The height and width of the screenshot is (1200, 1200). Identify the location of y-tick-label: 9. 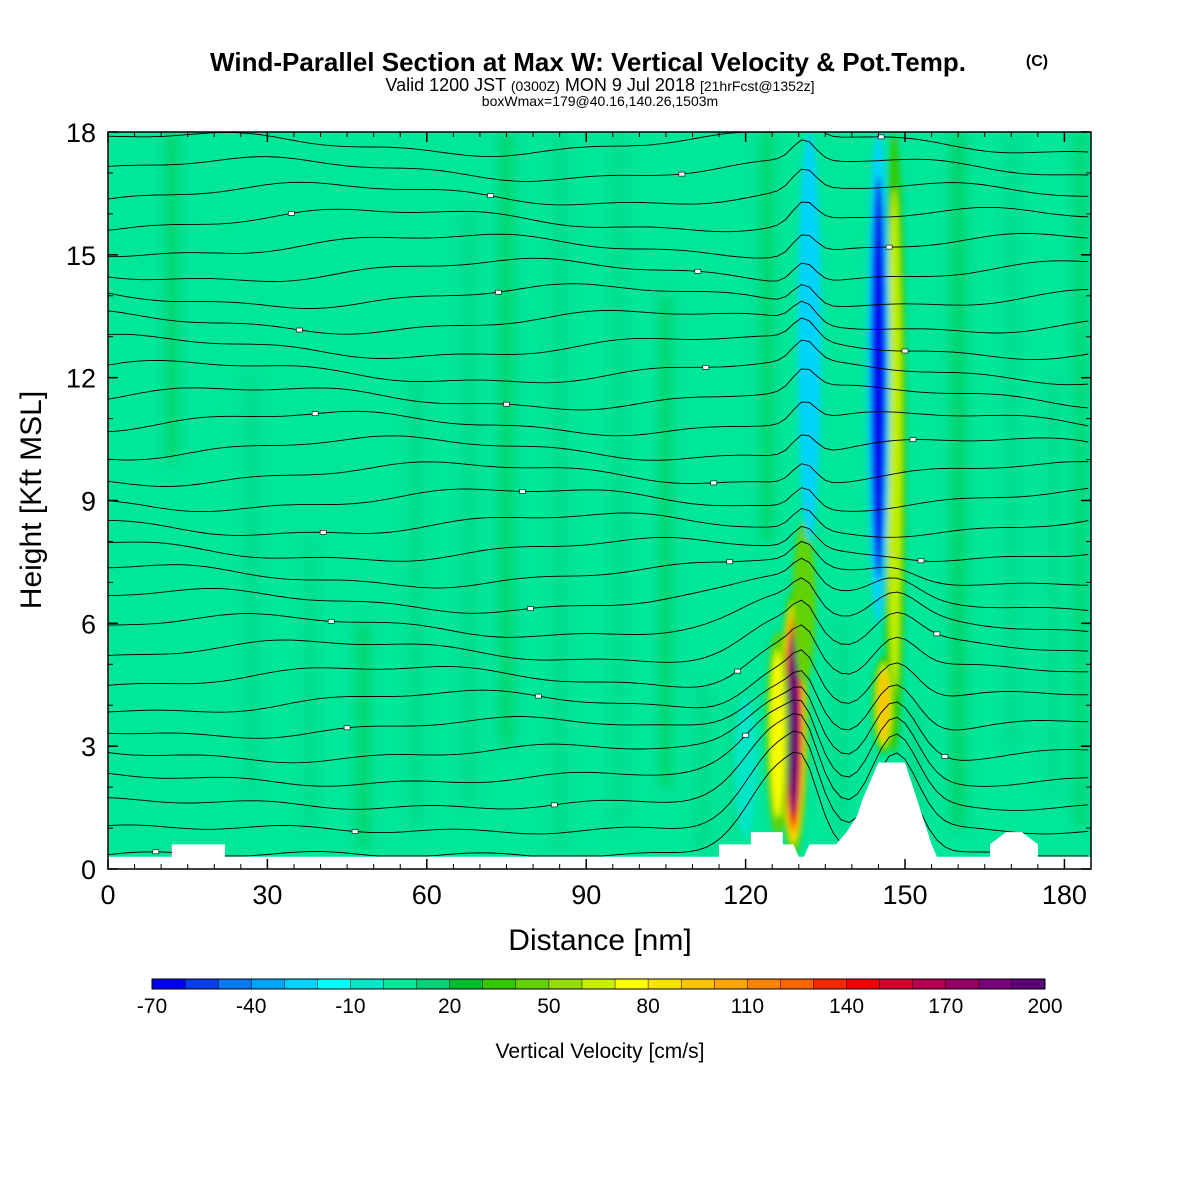
(88, 502).